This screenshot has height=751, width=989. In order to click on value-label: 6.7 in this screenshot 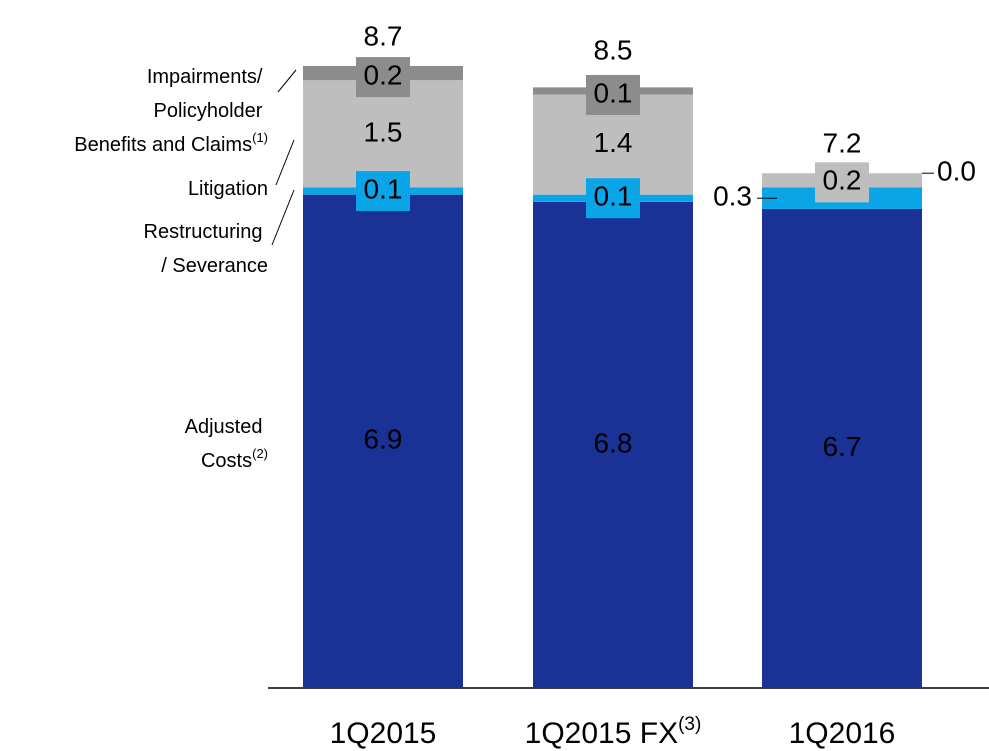, I will do `click(842, 446)`.